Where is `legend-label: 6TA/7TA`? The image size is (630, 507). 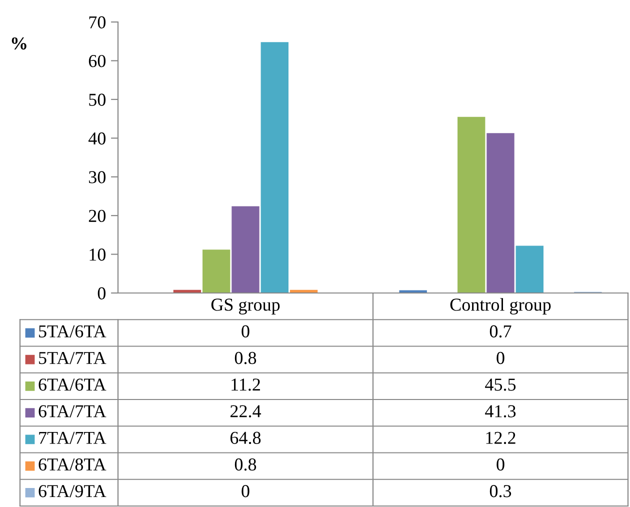 legend-label: 6TA/7TA is located at coordinates (72, 411).